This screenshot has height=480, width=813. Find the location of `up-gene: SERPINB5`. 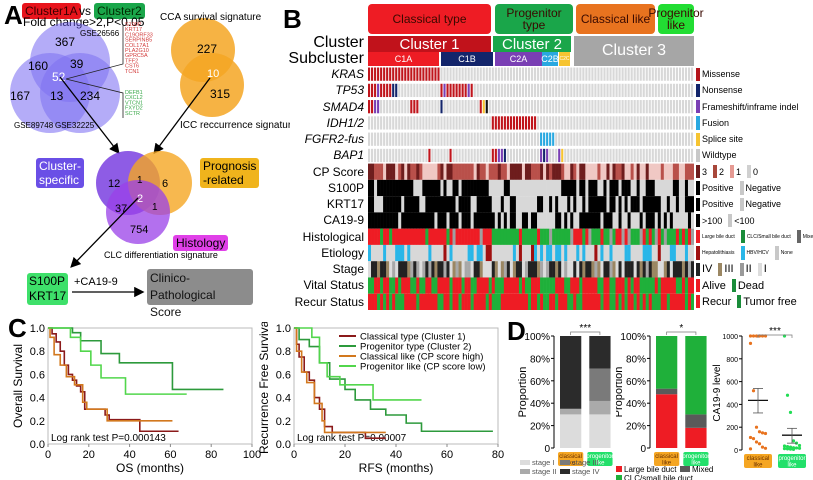

up-gene: SERPINB5 is located at coordinates (138, 41).